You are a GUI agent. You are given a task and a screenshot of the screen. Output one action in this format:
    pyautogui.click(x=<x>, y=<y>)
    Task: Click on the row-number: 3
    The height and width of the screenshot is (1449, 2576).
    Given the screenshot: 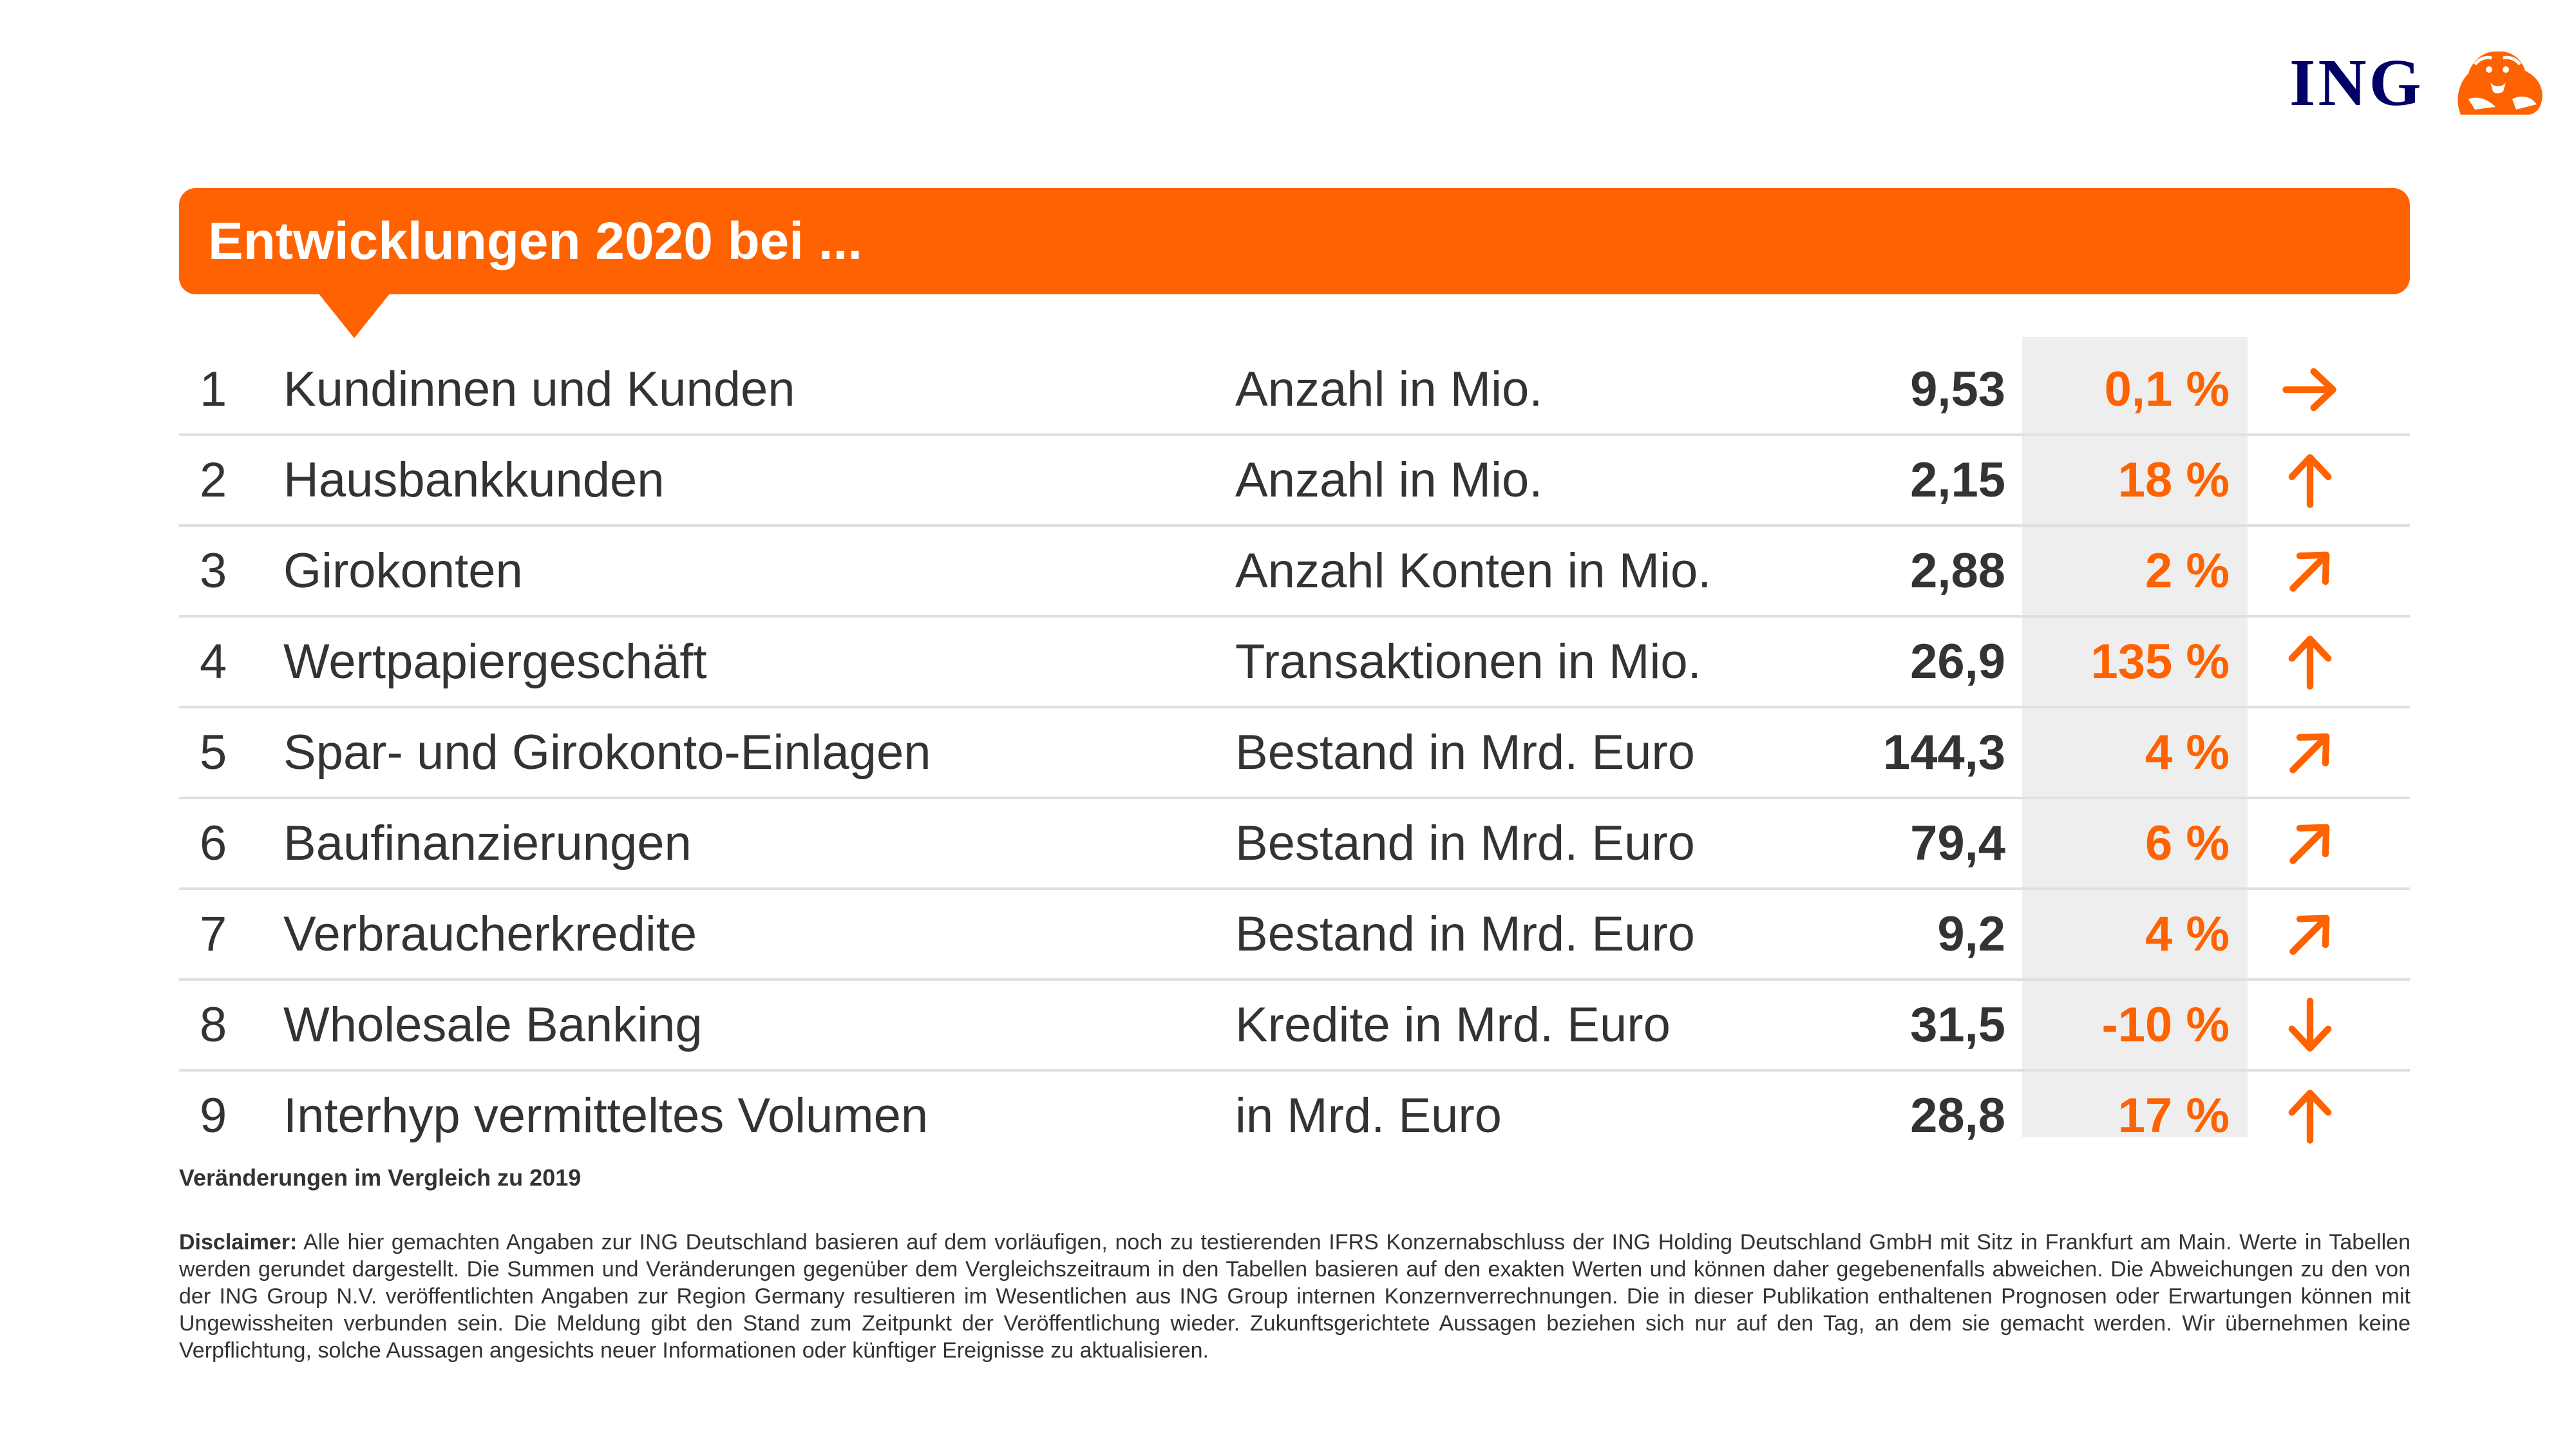 What is the action you would take?
    pyautogui.click(x=214, y=571)
    